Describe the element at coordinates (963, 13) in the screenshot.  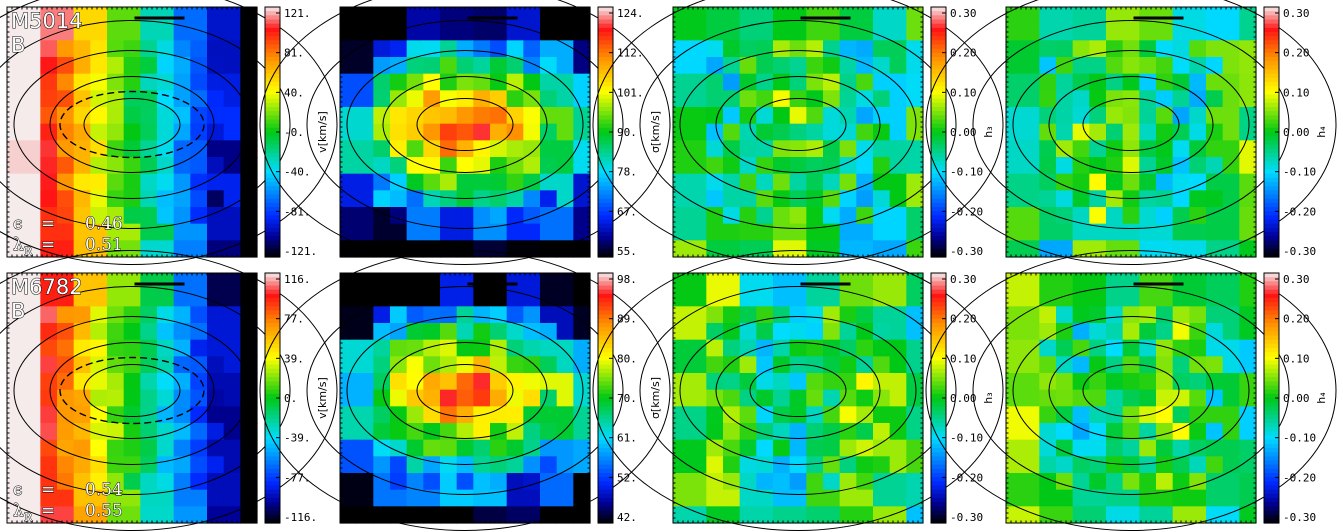
I see `colorbar-tick-label: 0.30` at that location.